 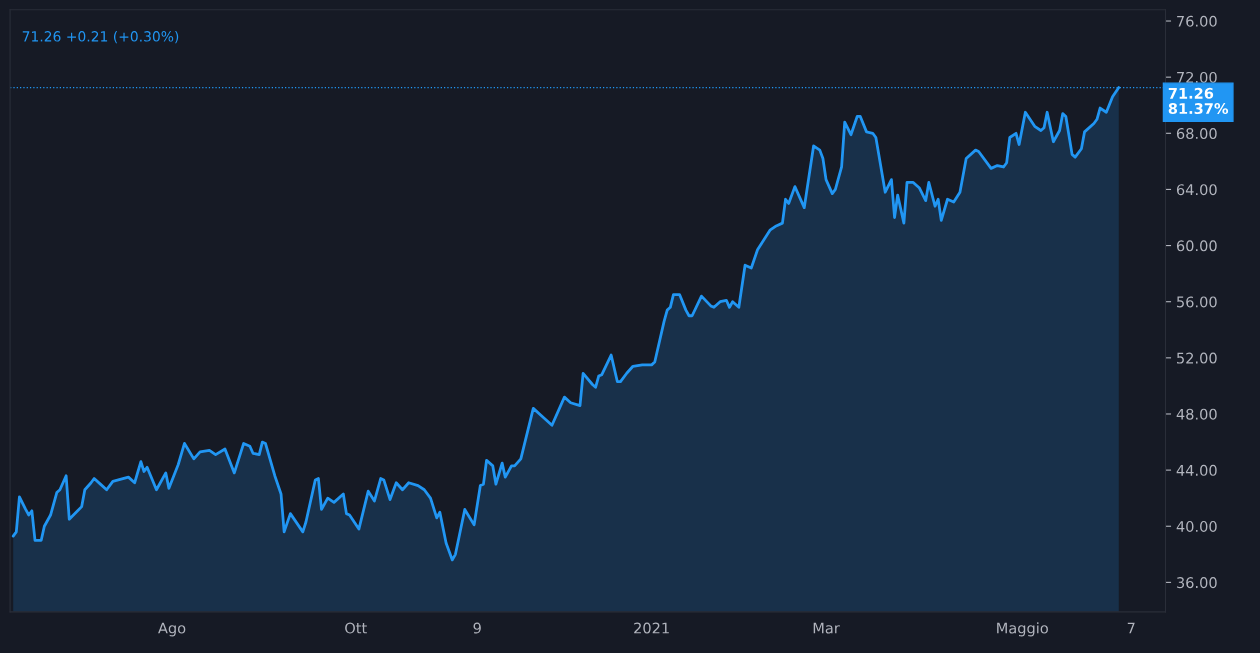 What do you see at coordinates (1197, 77) in the screenshot?
I see `y-tick-label: 72.00` at bounding box center [1197, 77].